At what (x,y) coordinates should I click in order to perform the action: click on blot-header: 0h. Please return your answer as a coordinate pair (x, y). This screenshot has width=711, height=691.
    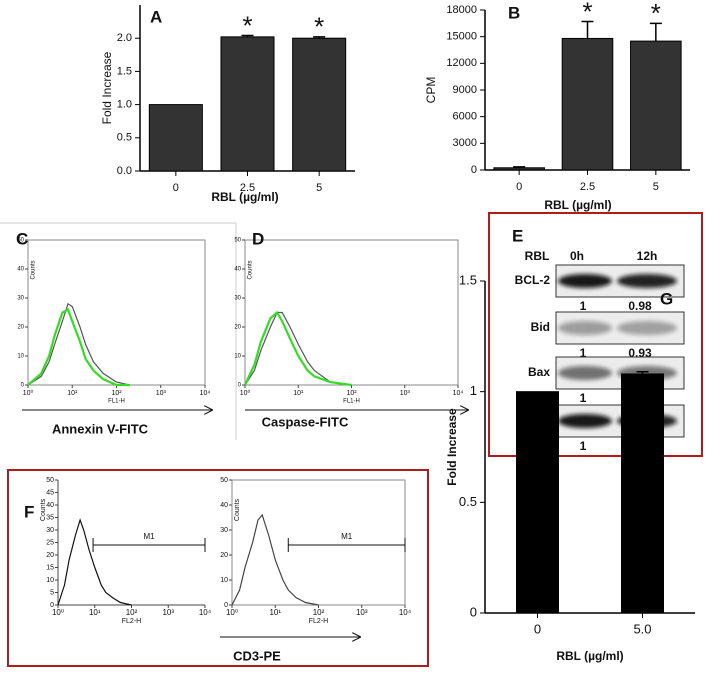
    Looking at the image, I should click on (577, 256).